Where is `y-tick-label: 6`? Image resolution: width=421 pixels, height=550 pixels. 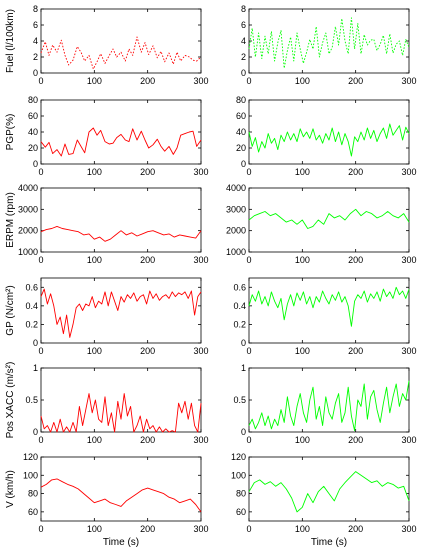
y-tick-label: 6 is located at coordinates (35, 25).